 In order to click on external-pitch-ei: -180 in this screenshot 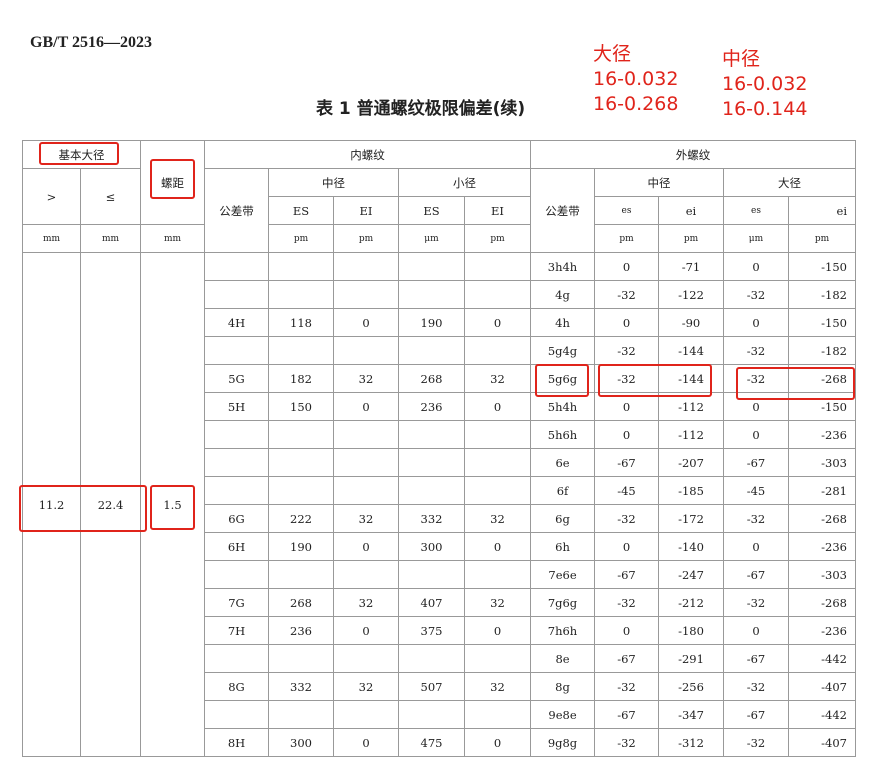, I will do `click(691, 630)`.